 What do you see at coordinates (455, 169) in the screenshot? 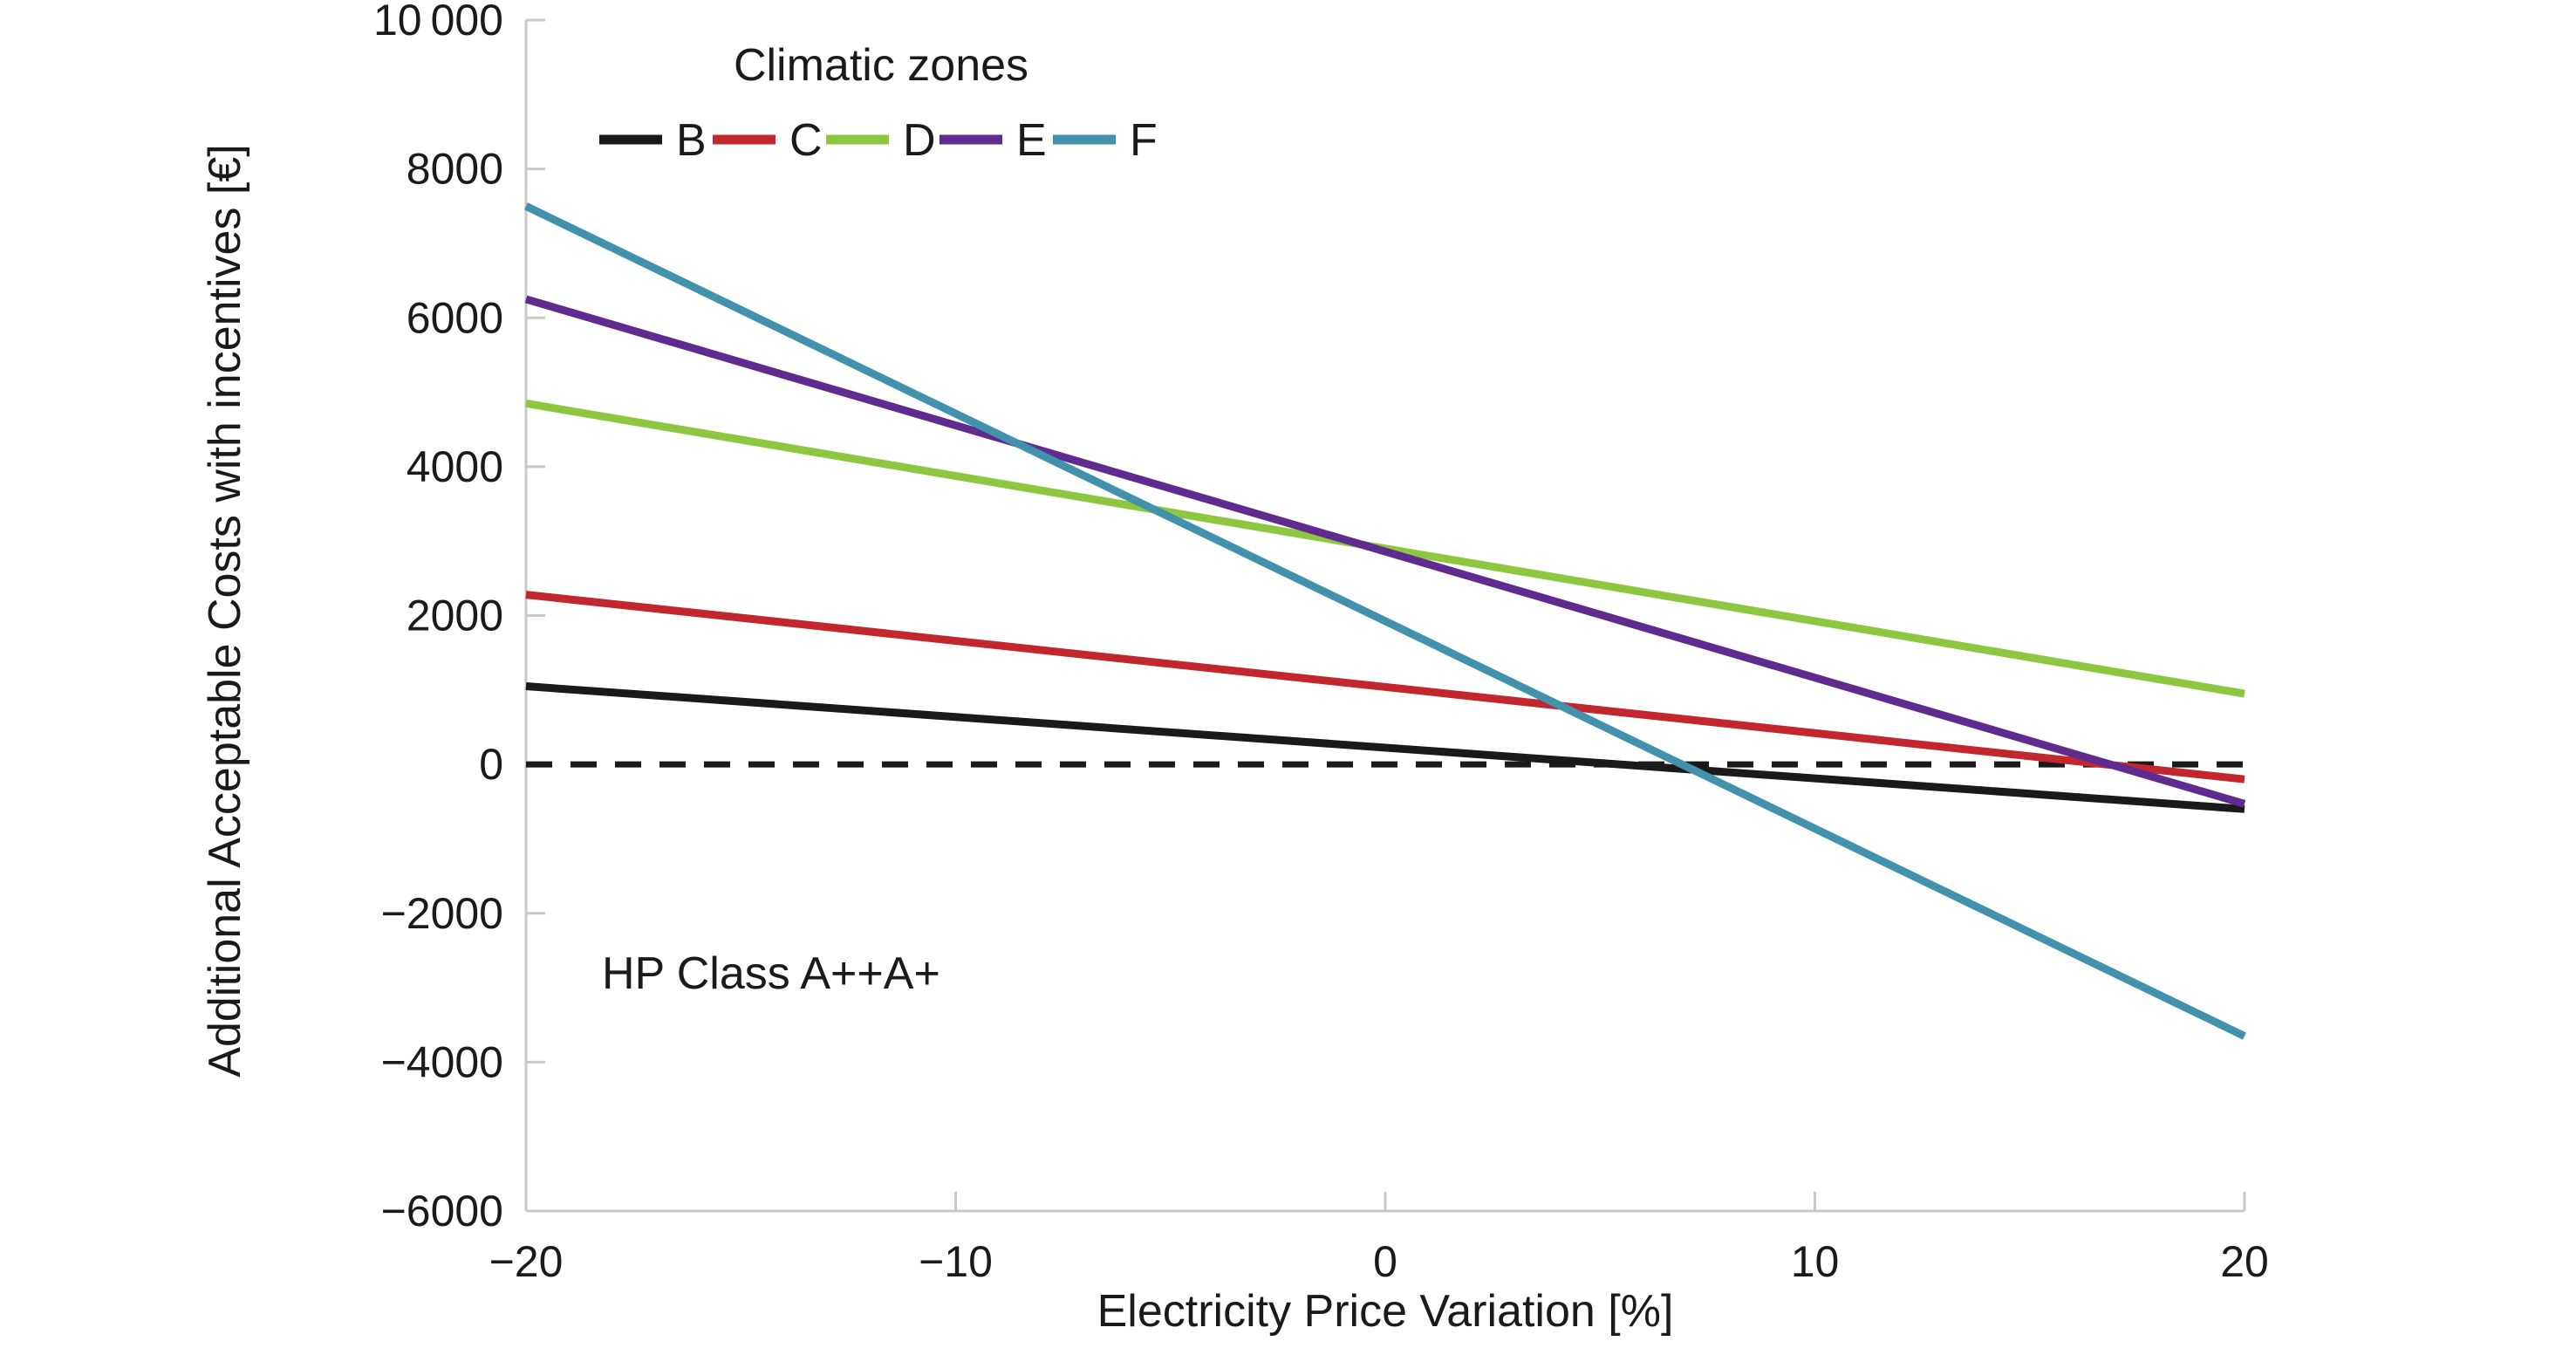
I see `y-tick-label: 8000` at bounding box center [455, 169].